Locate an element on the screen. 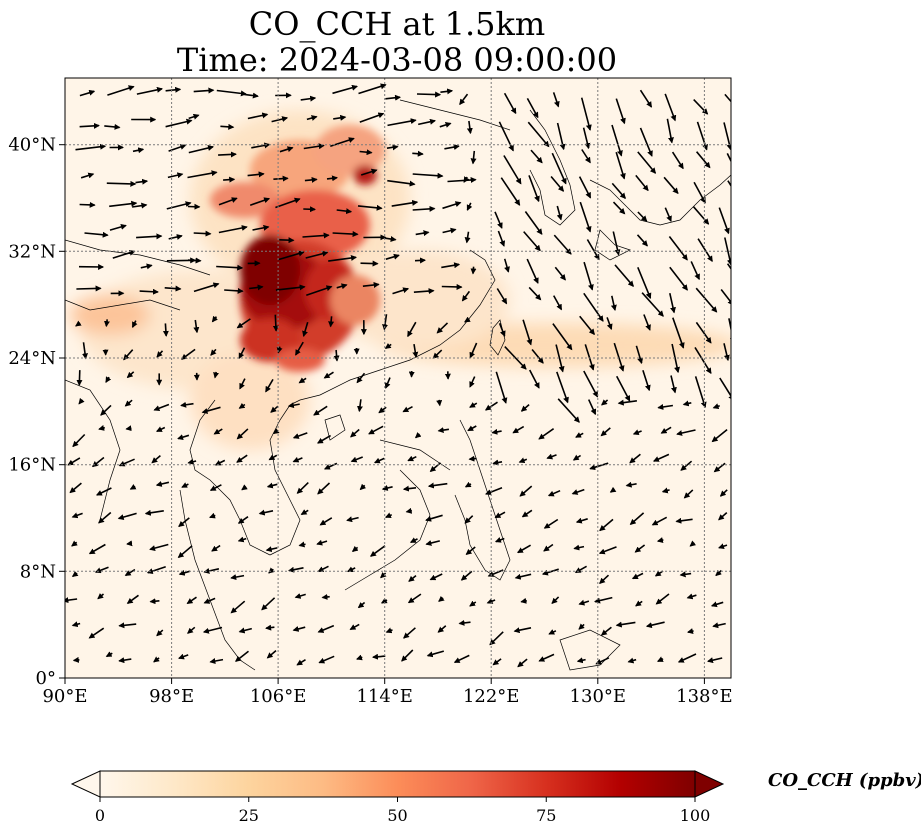  lat-tick-label: 24°N is located at coordinates (32, 358).